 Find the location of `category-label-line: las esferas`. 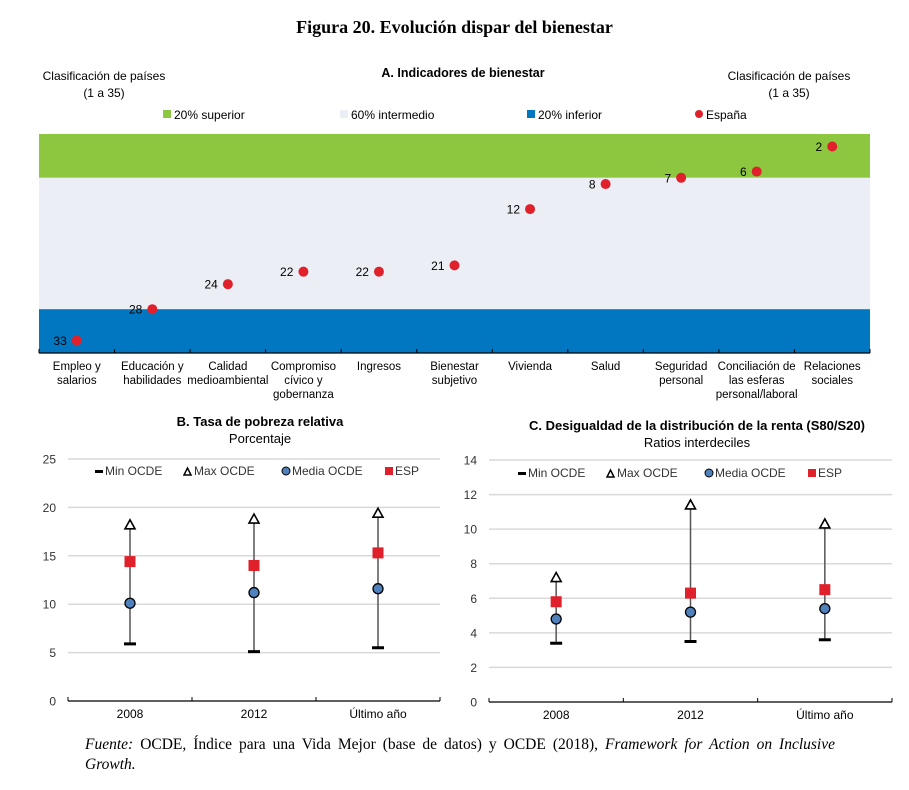

category-label-line: las esferas is located at coordinates (757, 381).